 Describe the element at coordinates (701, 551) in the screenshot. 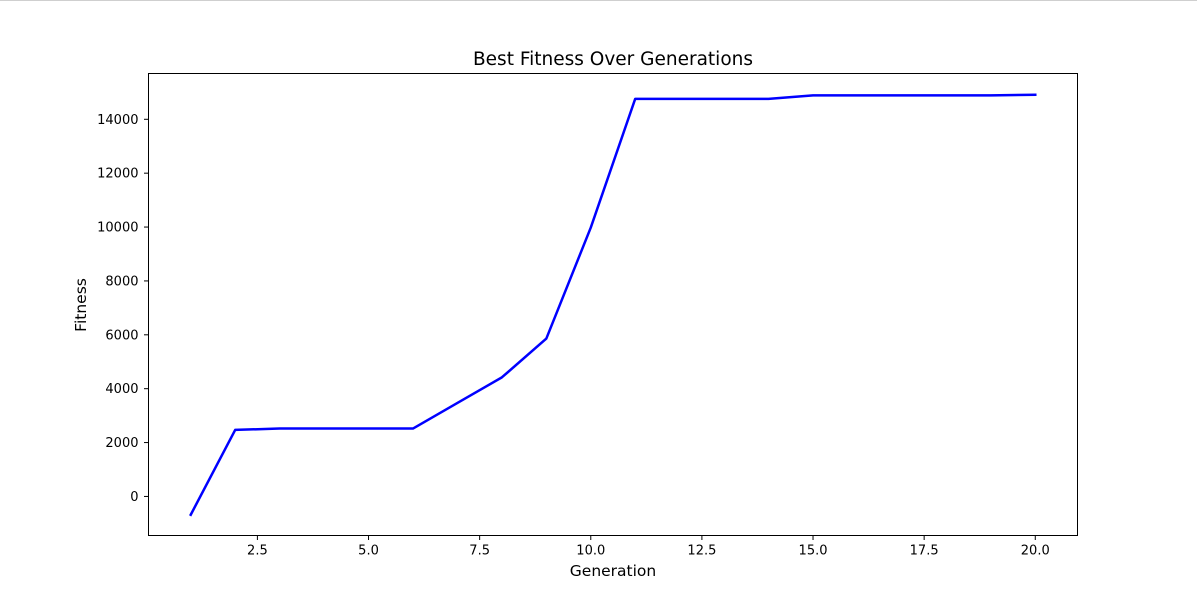

I see `x-tick-label: 12.5` at that location.